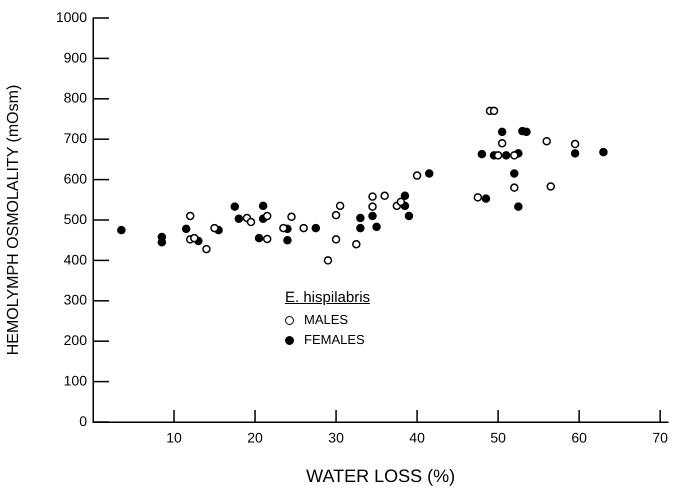 The width and height of the screenshot is (676, 492). What do you see at coordinates (660, 437) in the screenshot?
I see `x-tick-label: 70` at bounding box center [660, 437].